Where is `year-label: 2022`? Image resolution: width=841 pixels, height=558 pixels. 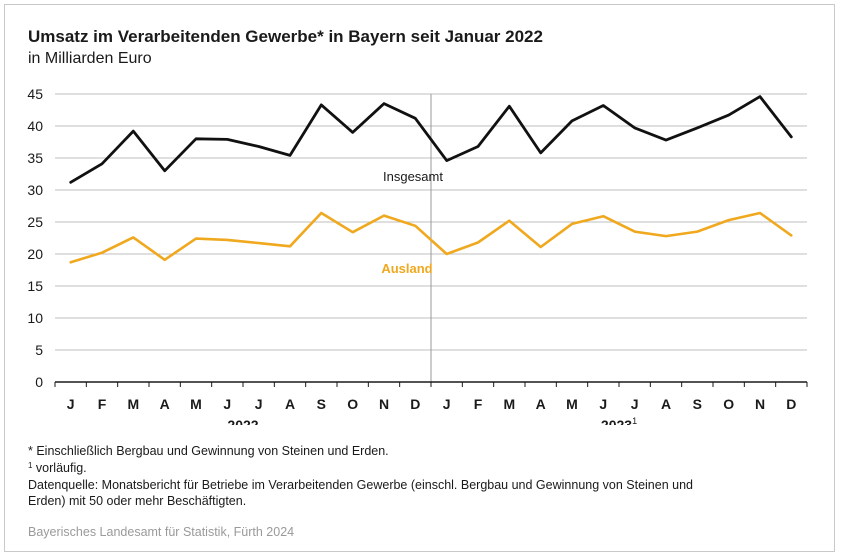 year-label: 2022 is located at coordinates (242, 421).